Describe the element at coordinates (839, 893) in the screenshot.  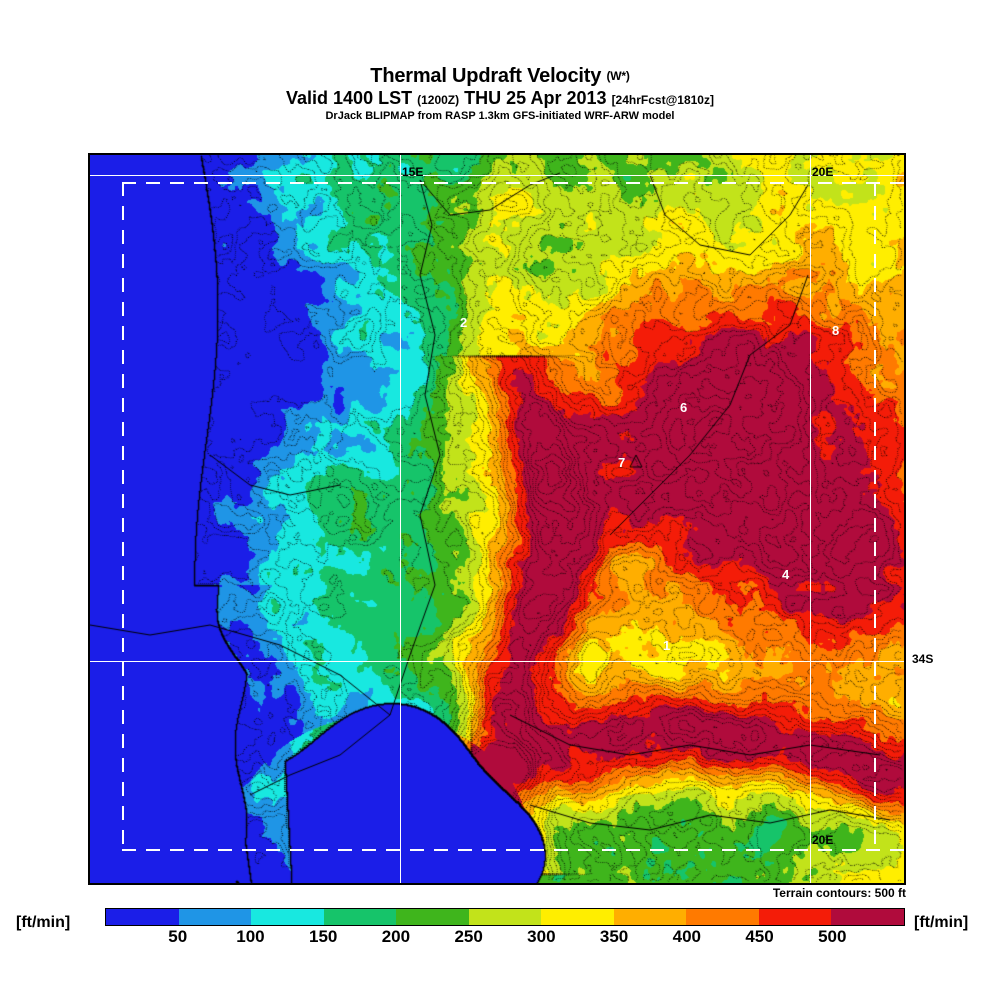
I see `terrain-contour-note: Terrain contours: 500 ft` at that location.